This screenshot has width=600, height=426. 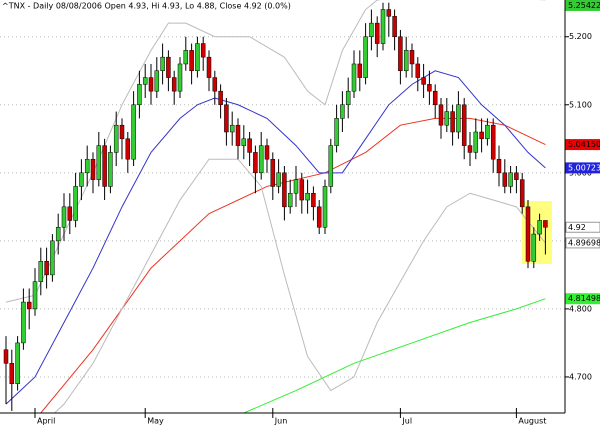 I want to click on x-tick-label: May, so click(x=155, y=421).